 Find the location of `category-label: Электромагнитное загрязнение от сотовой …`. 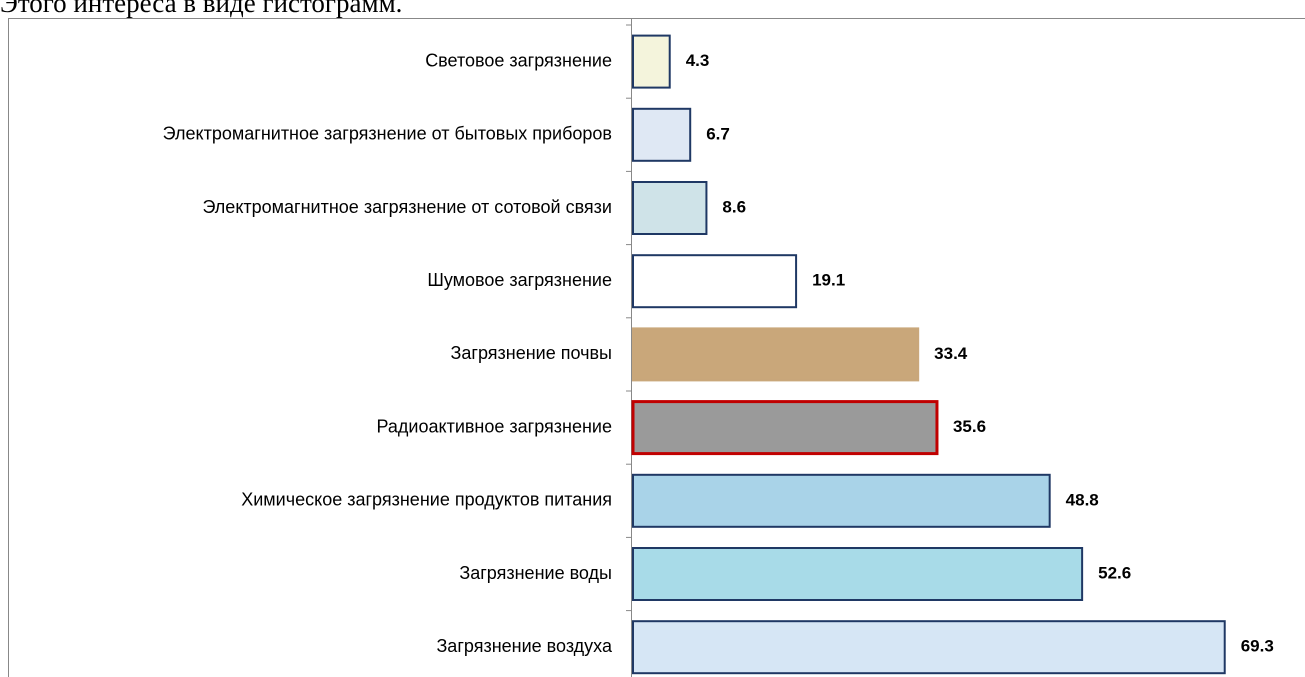

category-label: Электромагнитное загрязнение от сотовой … is located at coordinates (407, 207).